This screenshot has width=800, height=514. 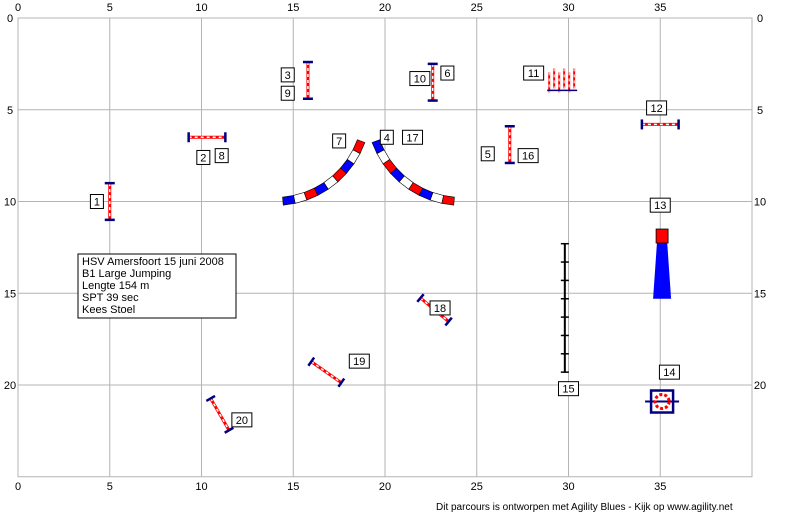 What do you see at coordinates (110, 8) in the screenshot?
I see `x-tick-label-top: 5` at bounding box center [110, 8].